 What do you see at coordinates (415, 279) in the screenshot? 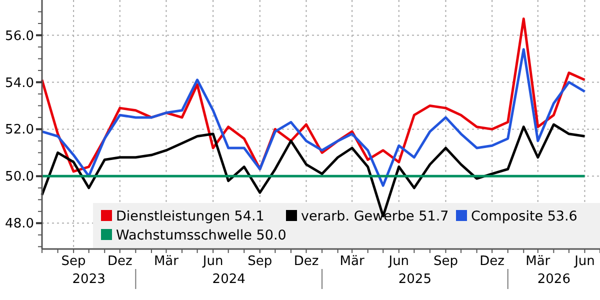
I see `text: 2025` at bounding box center [415, 279].